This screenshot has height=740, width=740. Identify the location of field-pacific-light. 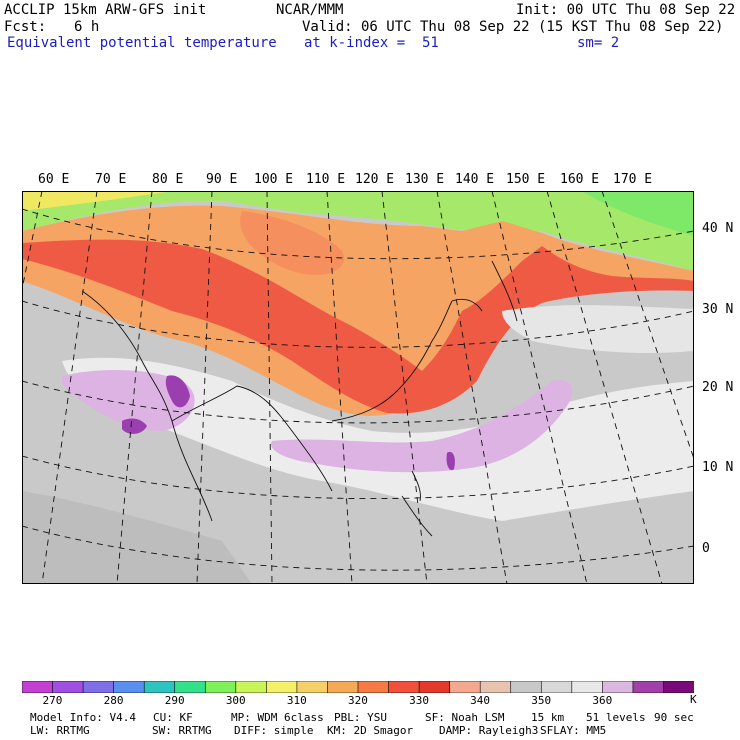
(598, 329).